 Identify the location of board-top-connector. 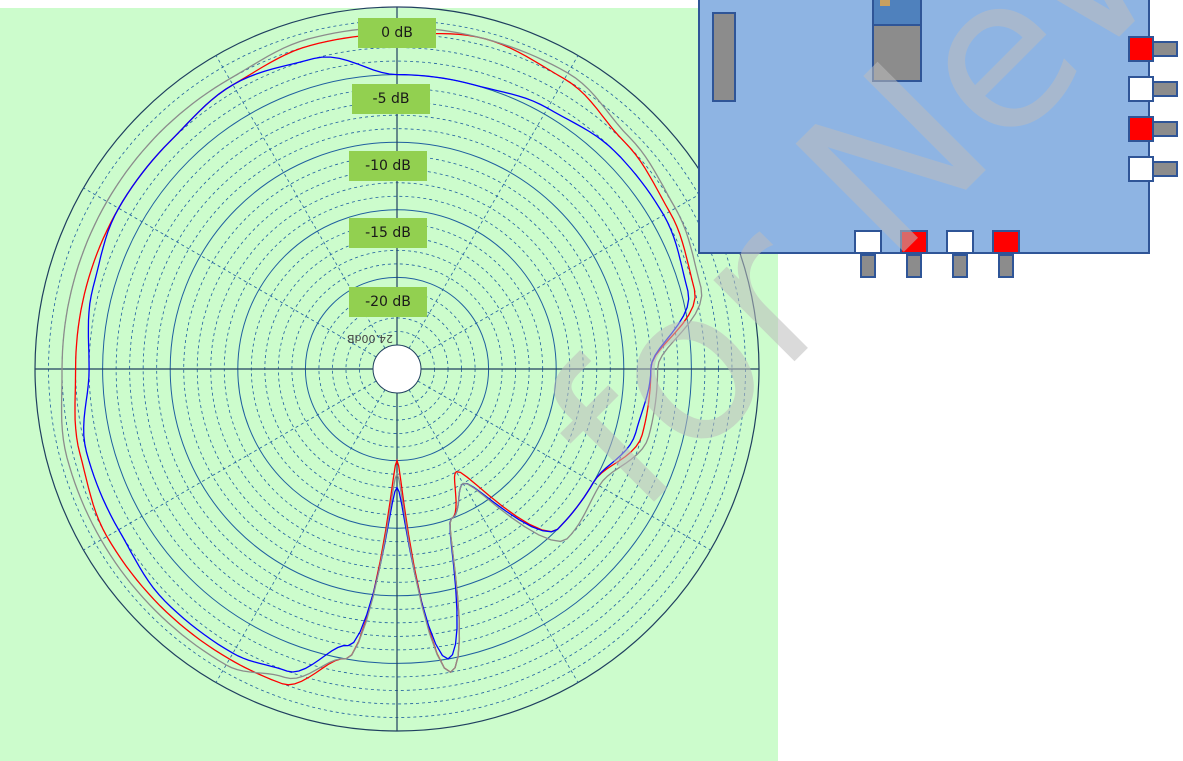
(897, 41).